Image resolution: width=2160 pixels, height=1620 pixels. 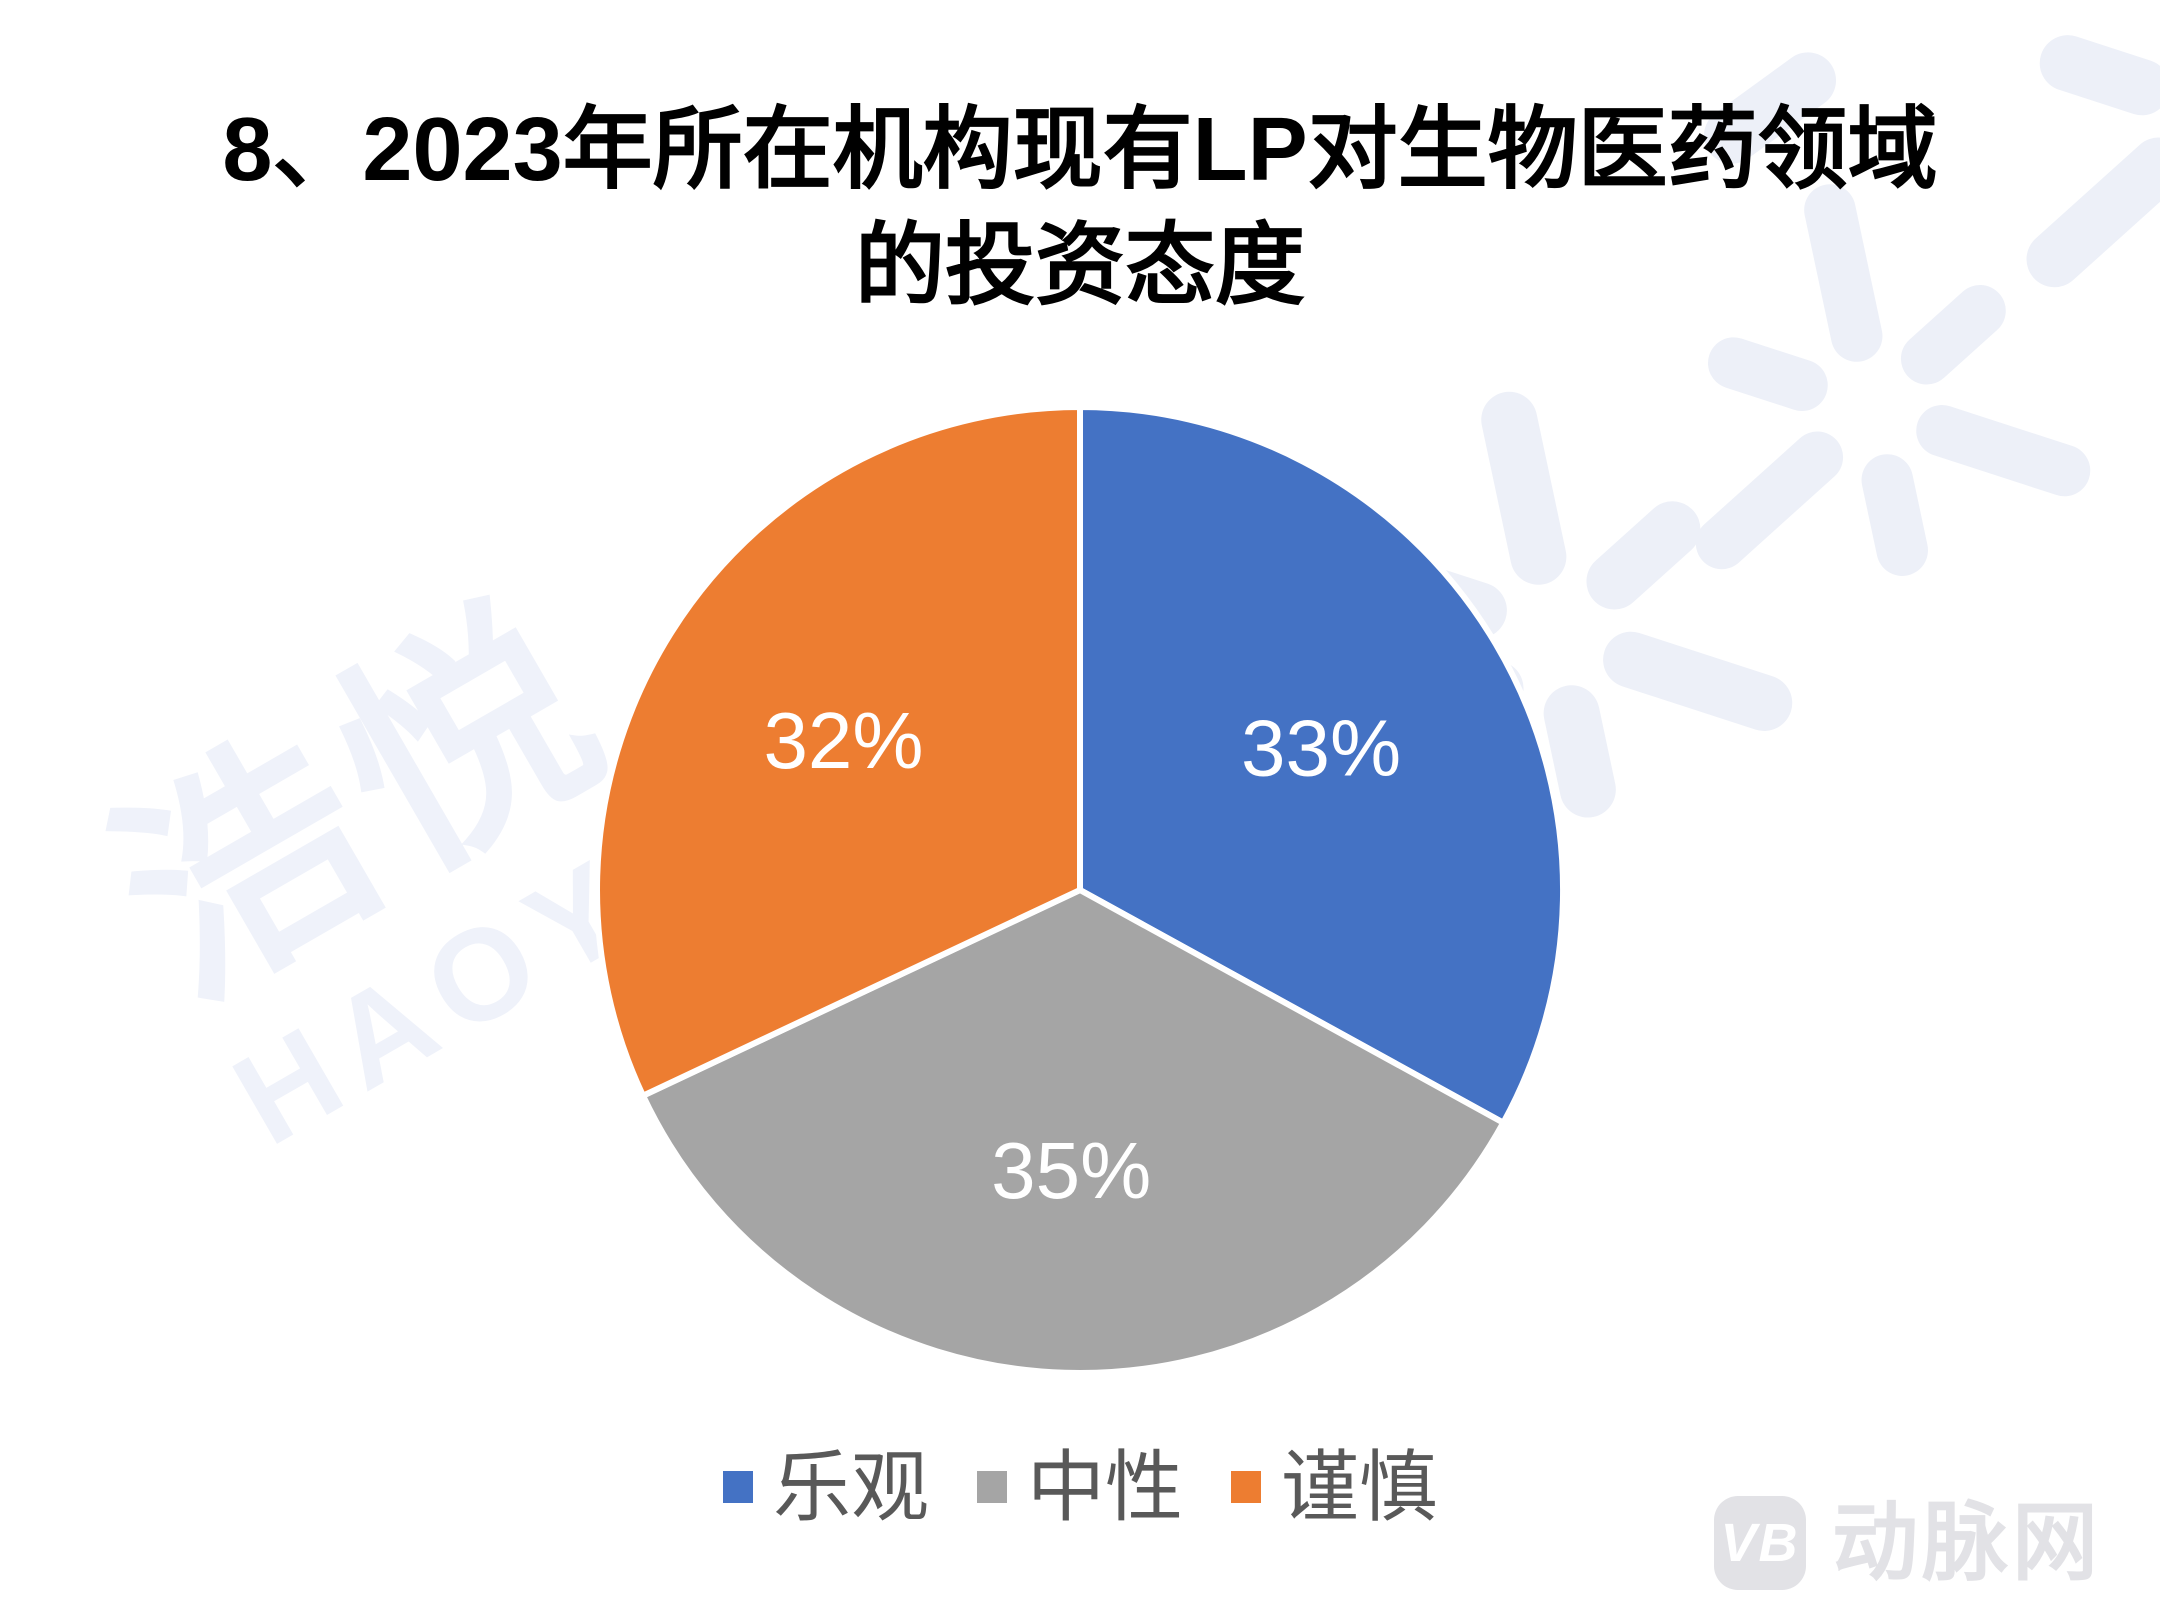 I want to click on chart-title: 8、2023年所在机构现有LP对生物医药领域 的投资态度, so click(x=1080, y=208).